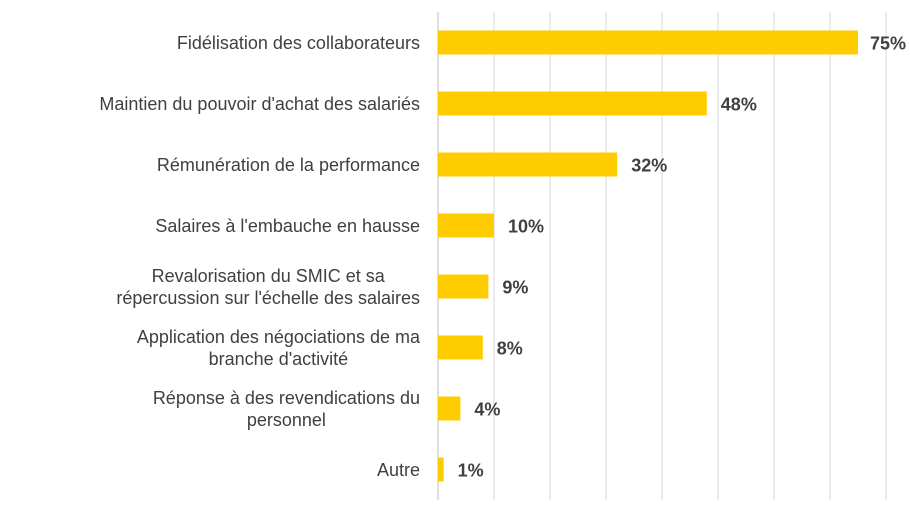 This screenshot has height=505, width=910. I want to click on value-label: 4%, so click(487, 409).